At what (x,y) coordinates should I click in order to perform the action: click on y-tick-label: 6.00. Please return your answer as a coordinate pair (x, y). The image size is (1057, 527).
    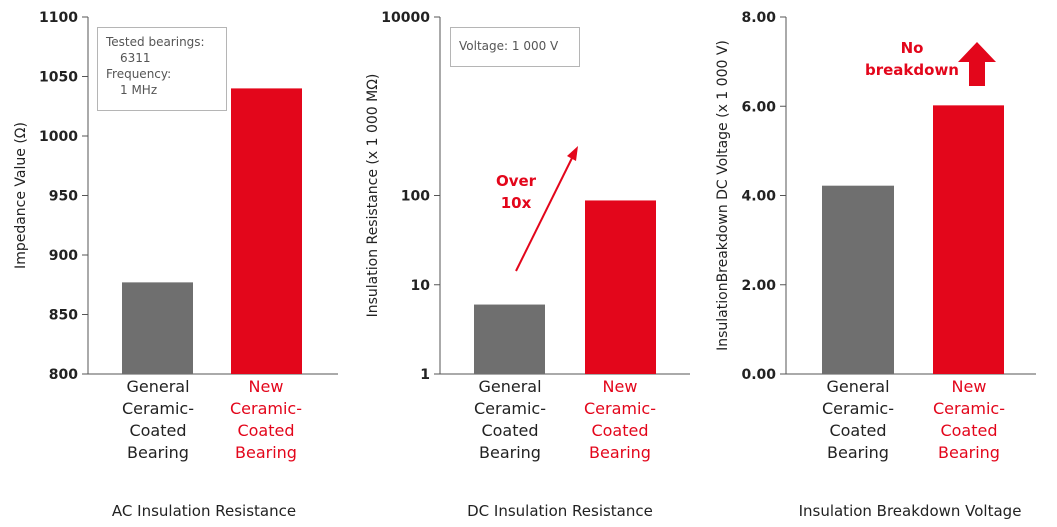
    Looking at the image, I should click on (758, 107).